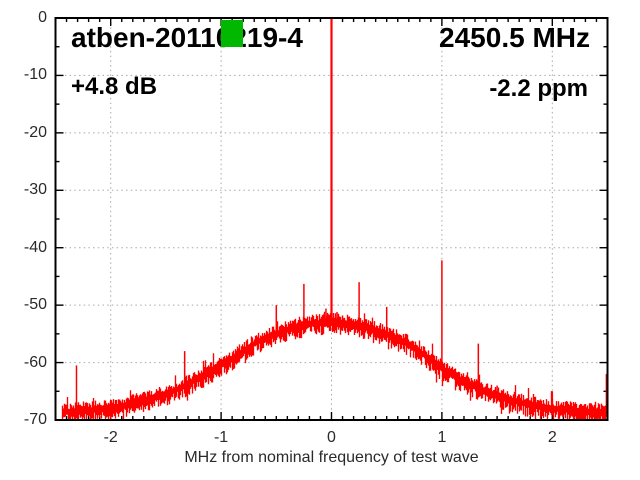 This screenshot has height=480, width=640. Describe the element at coordinates (331, 457) in the screenshot. I see `x-axis-title: MHz from nominal frequency of test wave` at that location.